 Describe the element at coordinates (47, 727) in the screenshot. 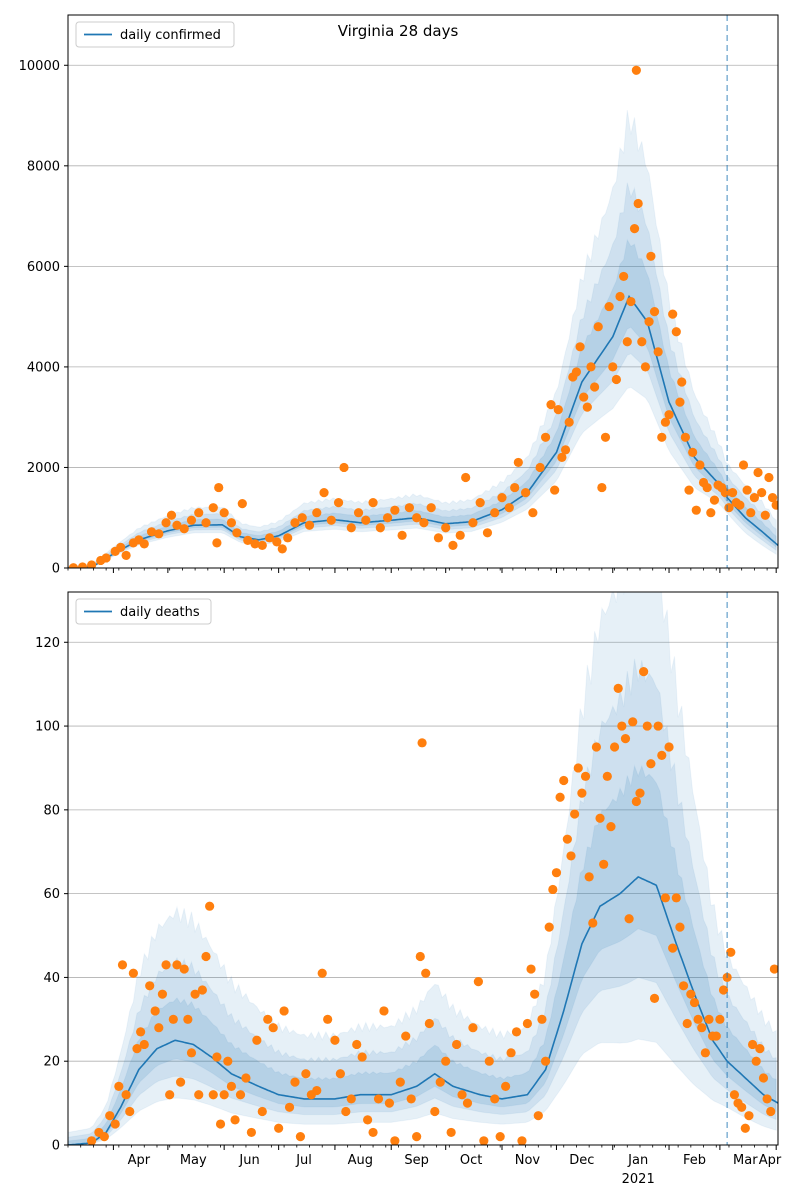

I see `y-tick-label: 100` at that location.